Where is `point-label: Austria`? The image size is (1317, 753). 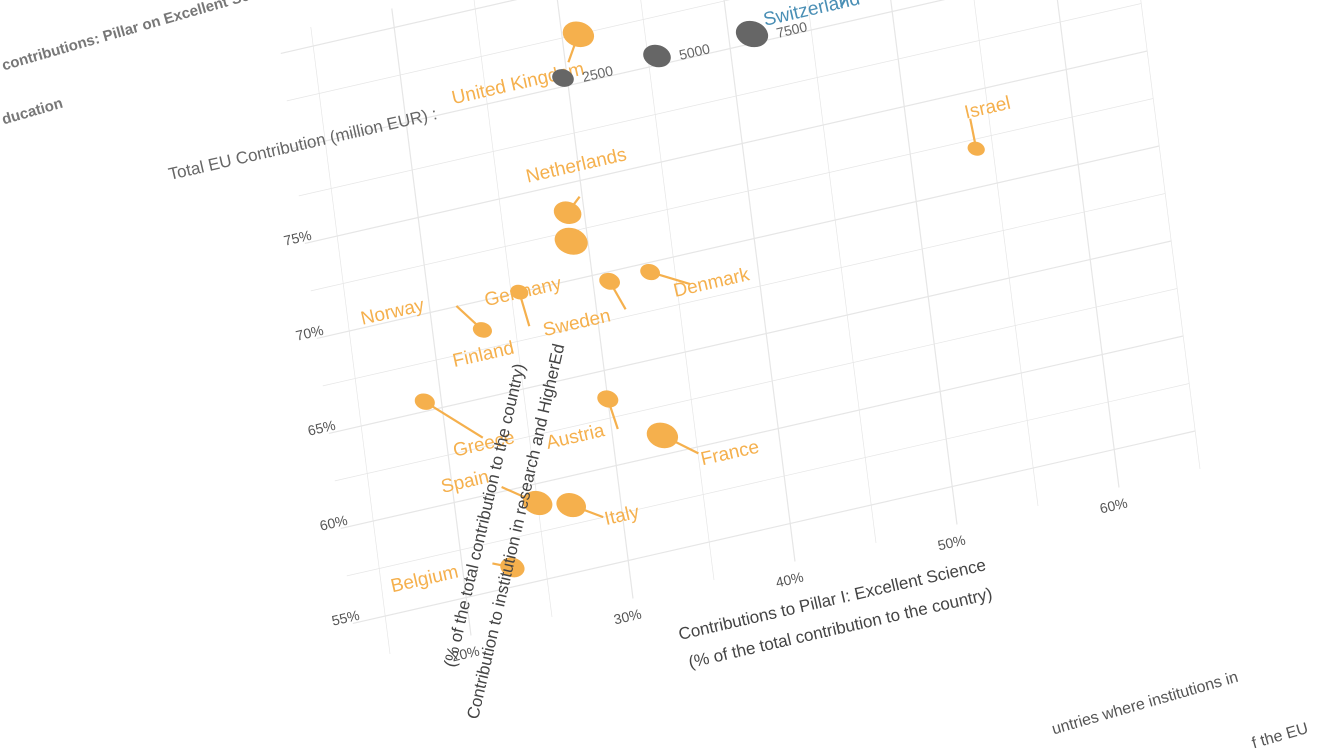 point-label: Austria is located at coordinates (575, 437).